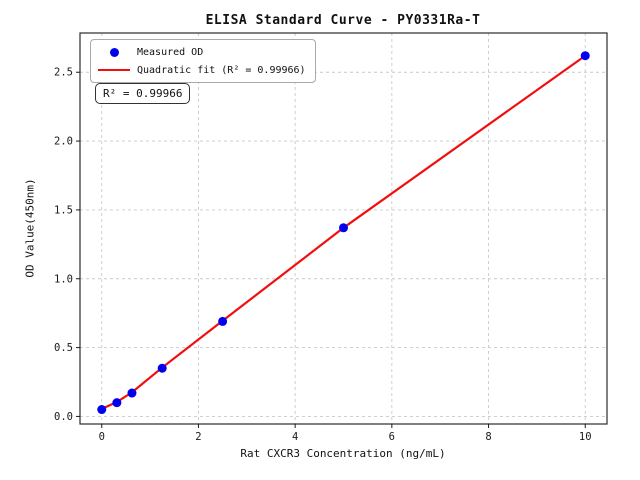 Image resolution: width=640 pixels, height=480 pixels. What do you see at coordinates (295, 437) in the screenshot?
I see `x-tick-label: 4` at bounding box center [295, 437].